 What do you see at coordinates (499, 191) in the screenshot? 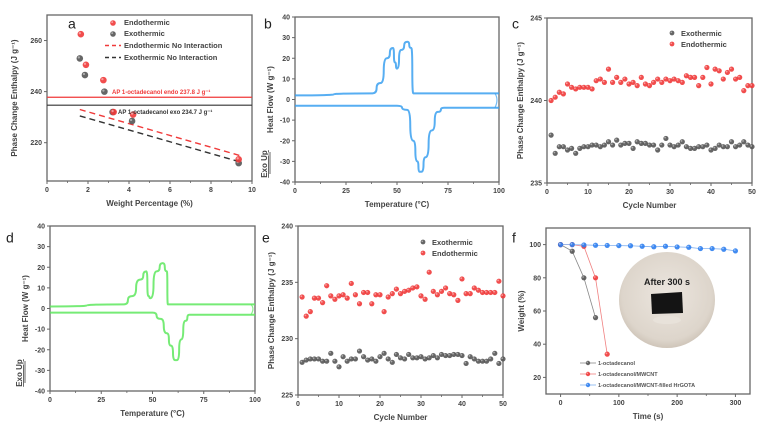
I see `x-tick-label: 100` at bounding box center [499, 191].